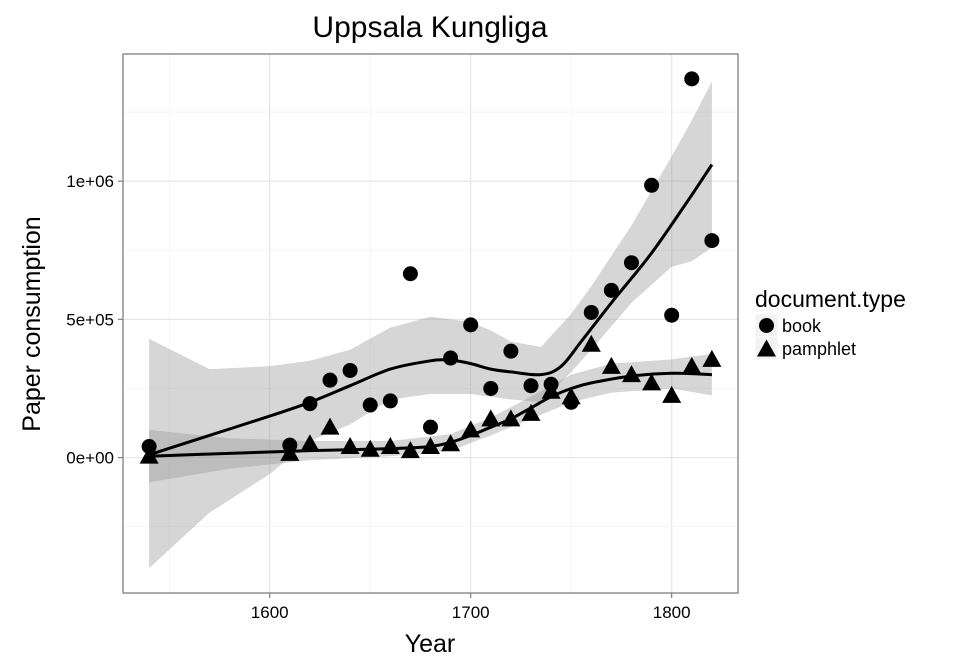 This screenshot has width=960, height=672. I want to click on y-axis-title: Paper consumption, so click(32, 323).